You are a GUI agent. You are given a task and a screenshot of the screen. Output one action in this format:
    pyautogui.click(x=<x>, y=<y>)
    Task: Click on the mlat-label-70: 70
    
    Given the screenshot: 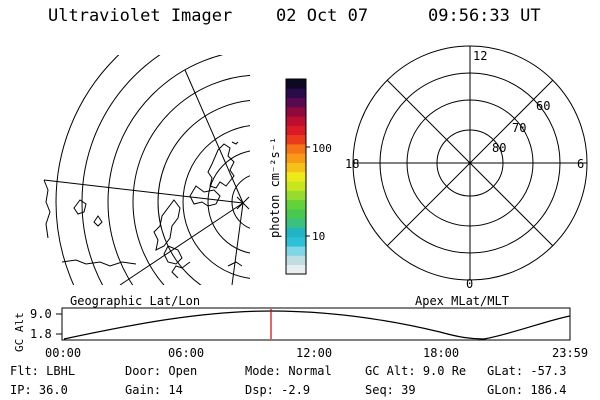 What is the action you would take?
    pyautogui.click(x=519, y=128)
    